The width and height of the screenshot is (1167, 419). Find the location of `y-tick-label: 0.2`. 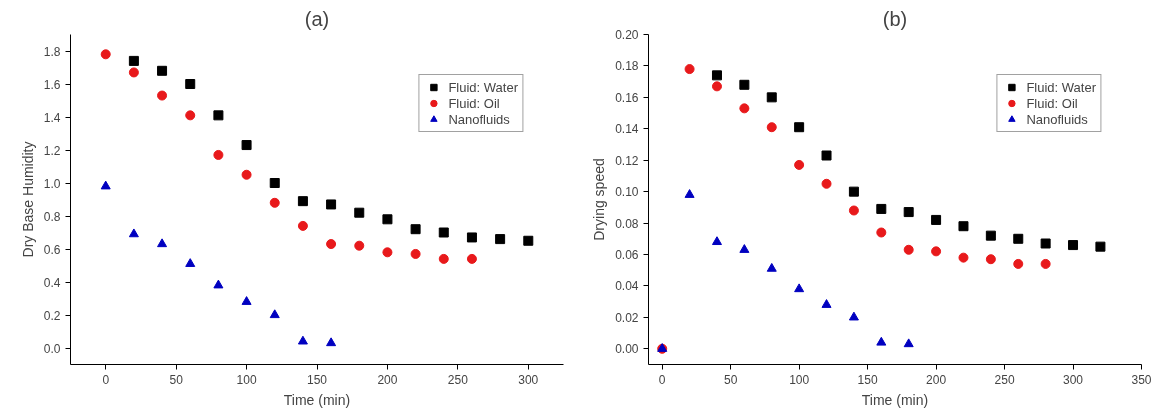

y-tick-label: 0.2 is located at coordinates (52, 315).